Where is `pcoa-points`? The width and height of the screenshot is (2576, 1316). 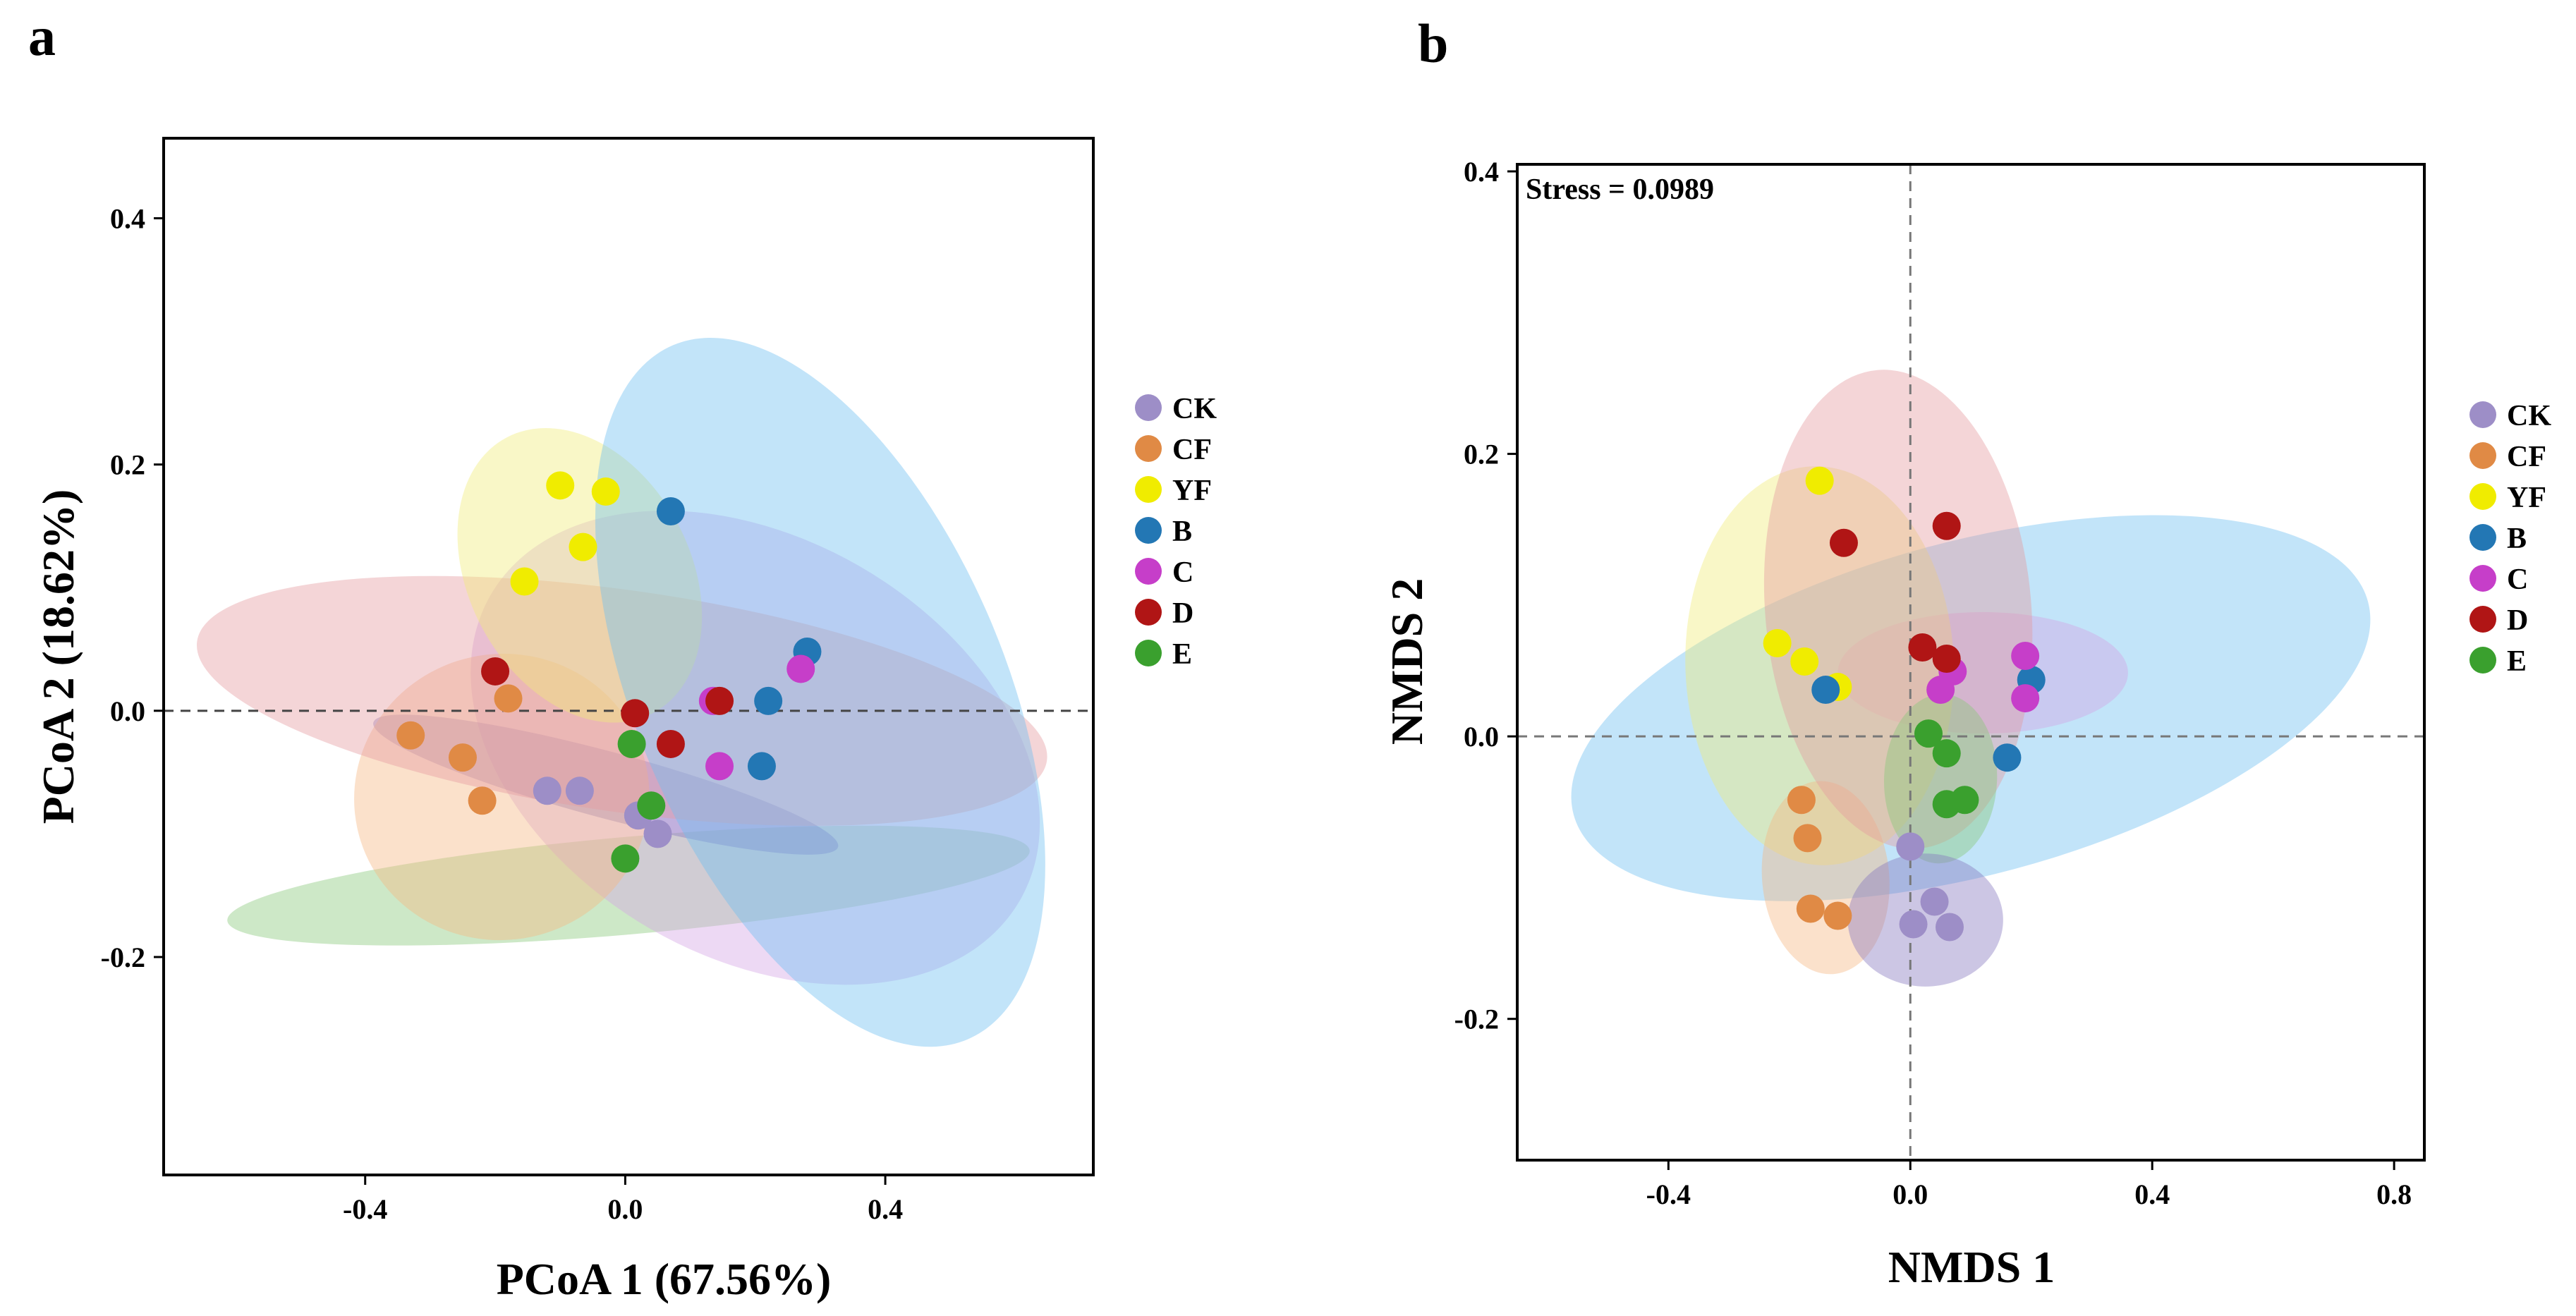 pcoa-points is located at coordinates (609, 672).